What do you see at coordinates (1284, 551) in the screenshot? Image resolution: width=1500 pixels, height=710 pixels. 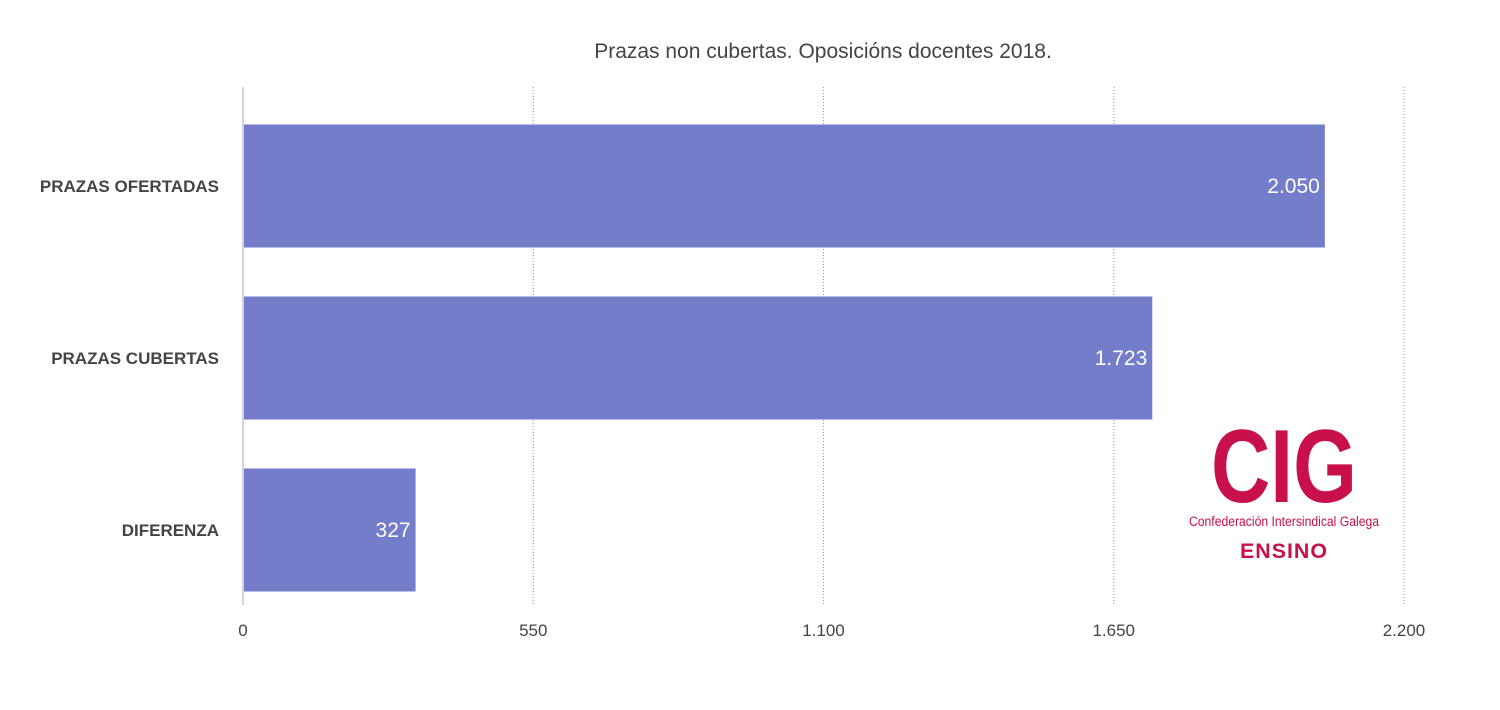 I see `logo-ensino-text: ENSINO` at bounding box center [1284, 551].